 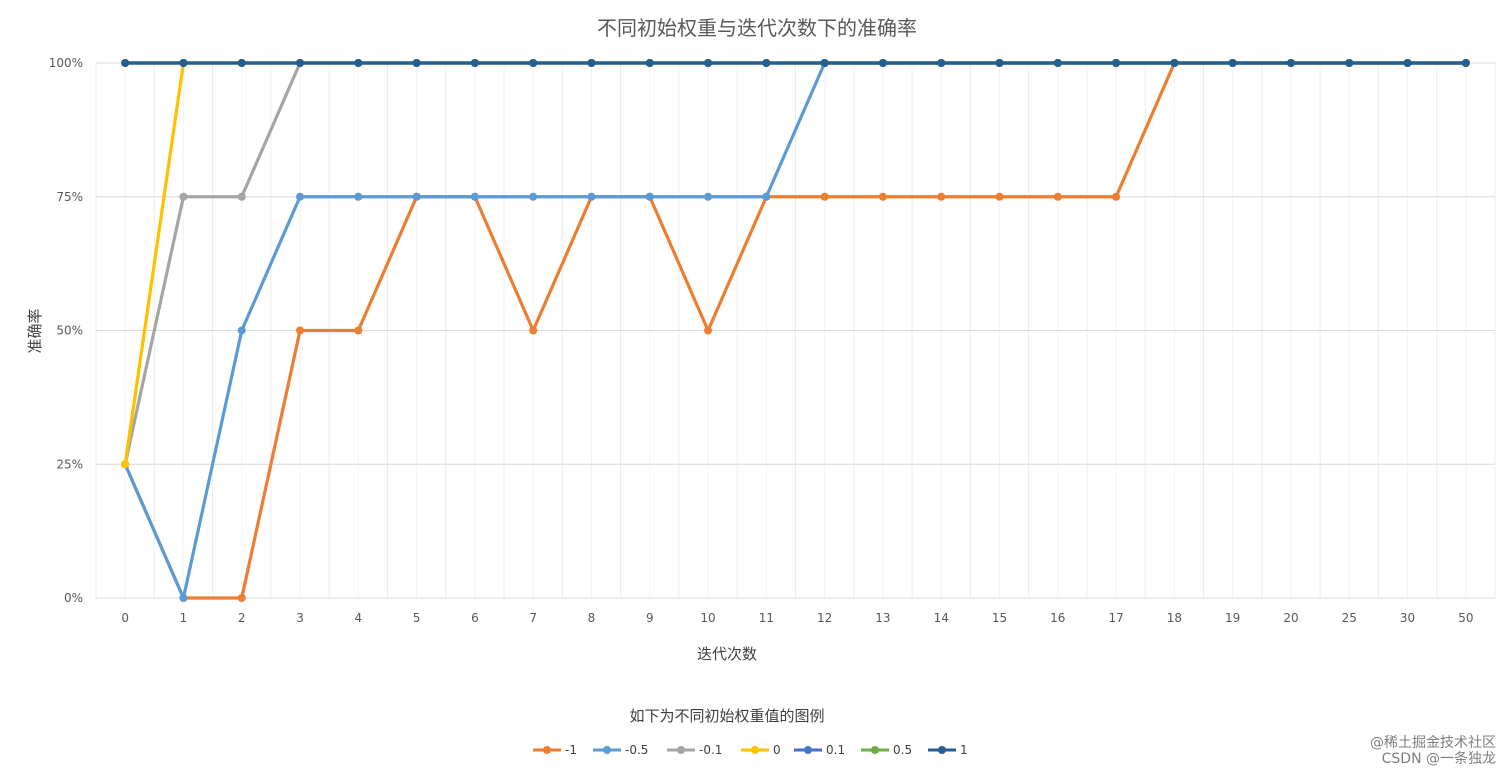 I want to click on y-tick-label: 50%, so click(x=69, y=331).